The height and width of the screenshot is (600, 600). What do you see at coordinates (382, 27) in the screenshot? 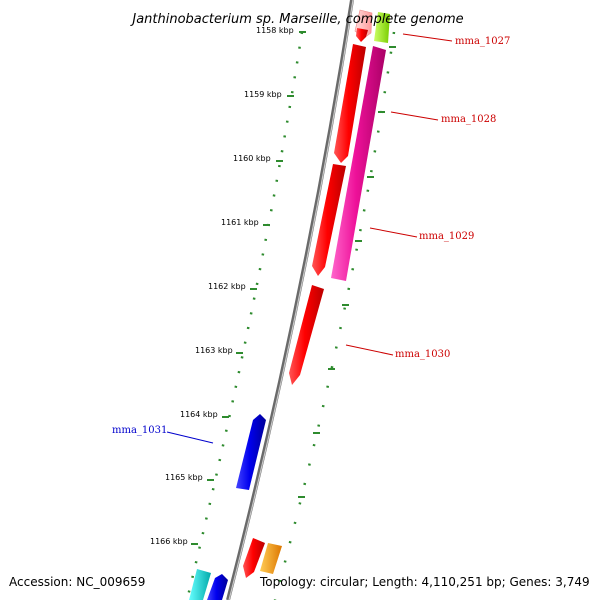
I see `lime-feature` at bounding box center [382, 27].